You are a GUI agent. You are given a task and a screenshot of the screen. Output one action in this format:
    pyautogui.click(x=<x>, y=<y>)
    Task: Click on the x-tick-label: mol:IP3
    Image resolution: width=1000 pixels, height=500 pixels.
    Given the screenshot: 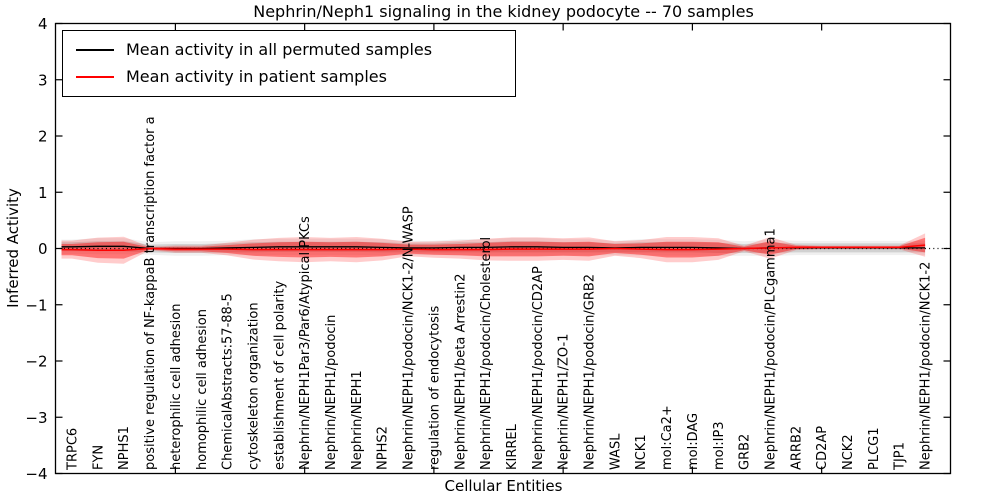 What is the action you would take?
    pyautogui.click(x=719, y=445)
    